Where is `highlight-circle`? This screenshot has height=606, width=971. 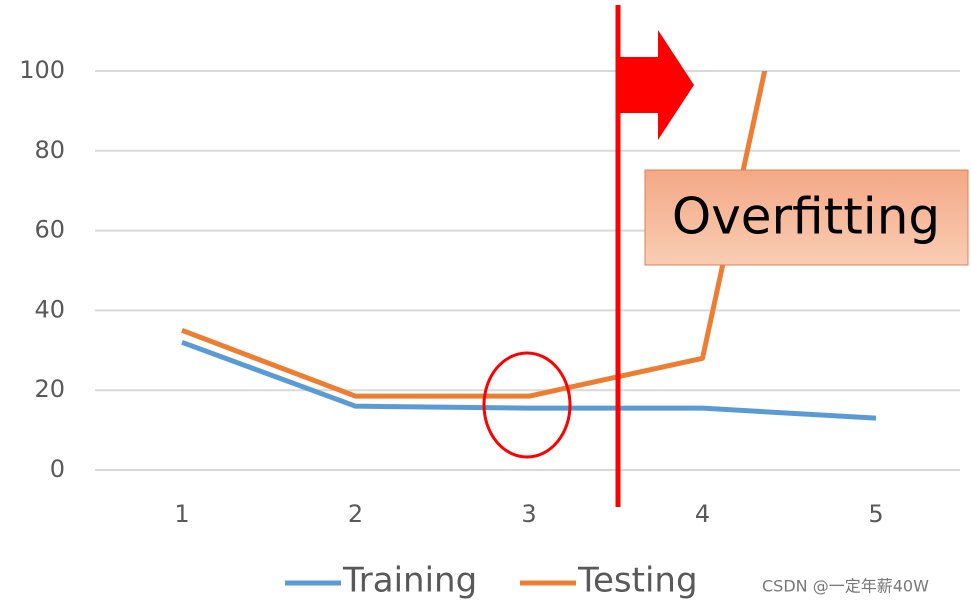
highlight-circle is located at coordinates (527, 405).